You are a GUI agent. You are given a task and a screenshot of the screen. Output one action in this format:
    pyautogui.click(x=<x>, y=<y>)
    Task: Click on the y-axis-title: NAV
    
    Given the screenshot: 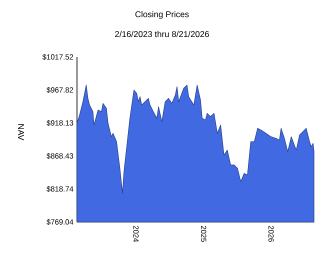 What is the action you would take?
    pyautogui.click(x=21, y=132)
    